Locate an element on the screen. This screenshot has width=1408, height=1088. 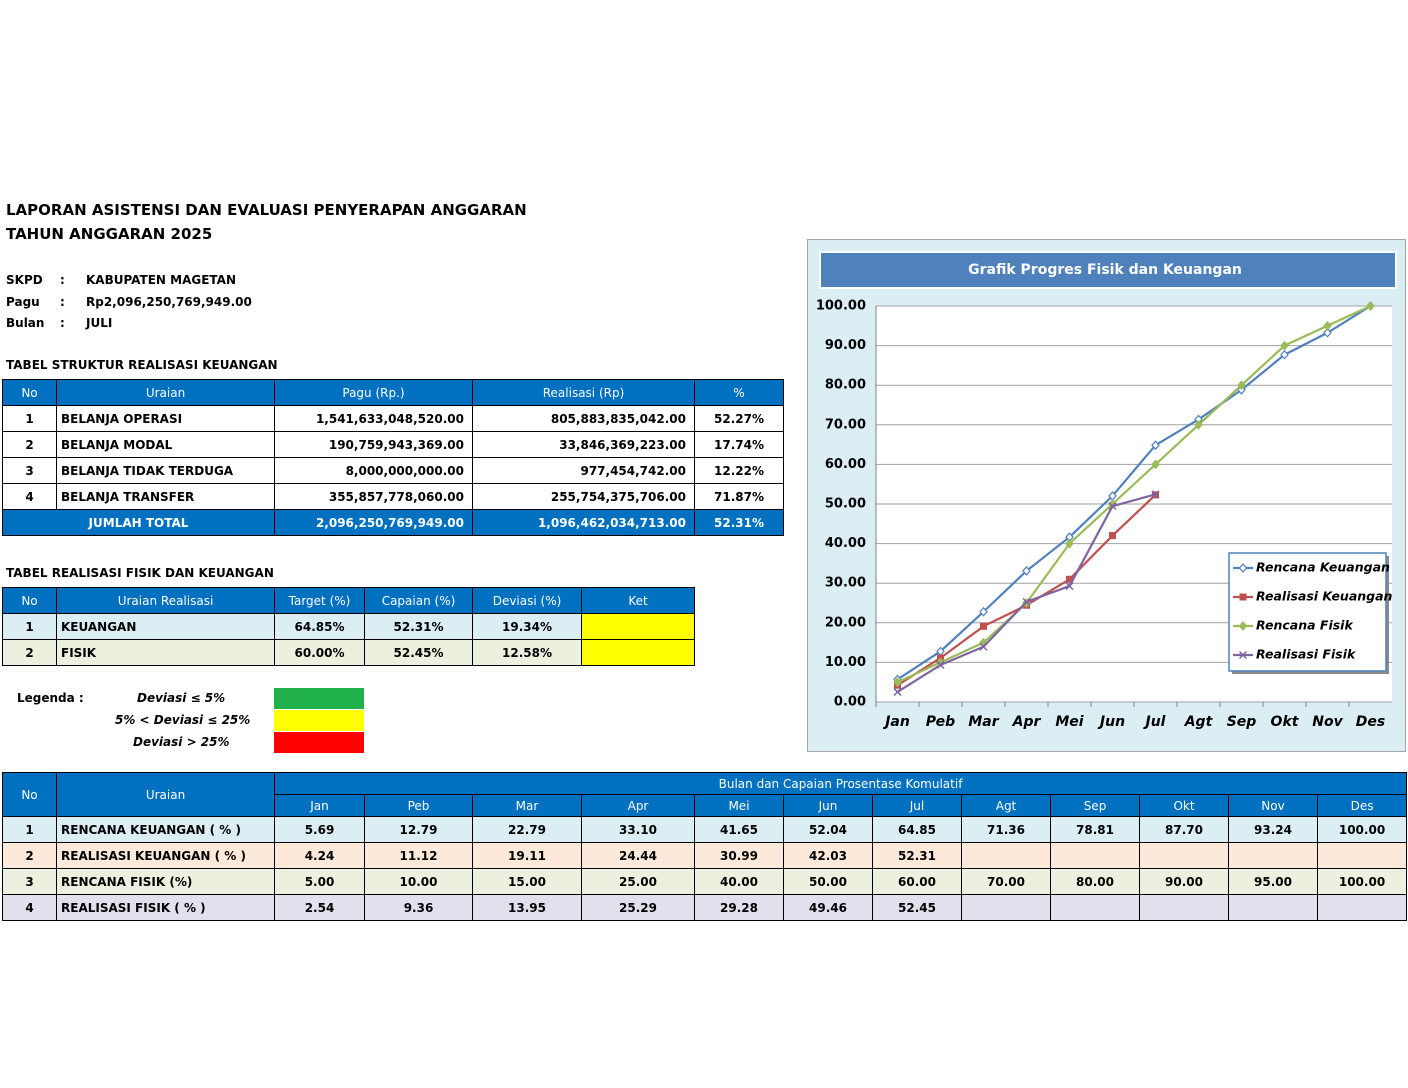
cell: 5.00 is located at coordinates (319, 881).